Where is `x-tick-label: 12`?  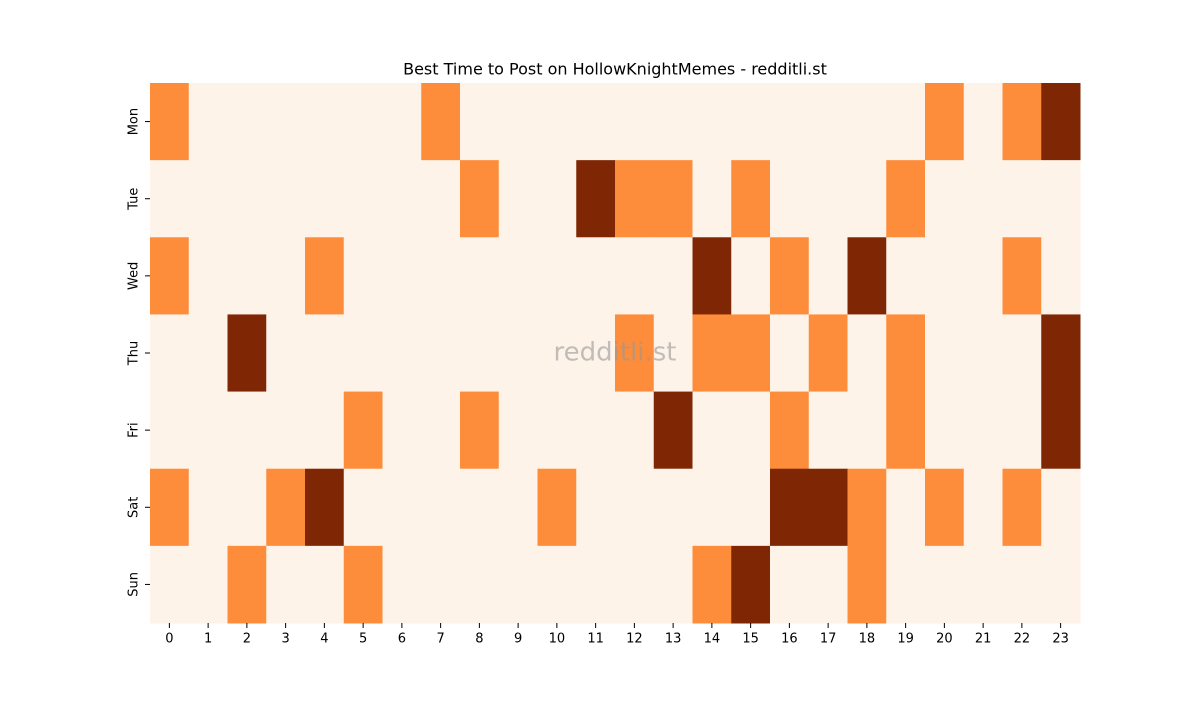 x-tick-label: 12 is located at coordinates (634, 639).